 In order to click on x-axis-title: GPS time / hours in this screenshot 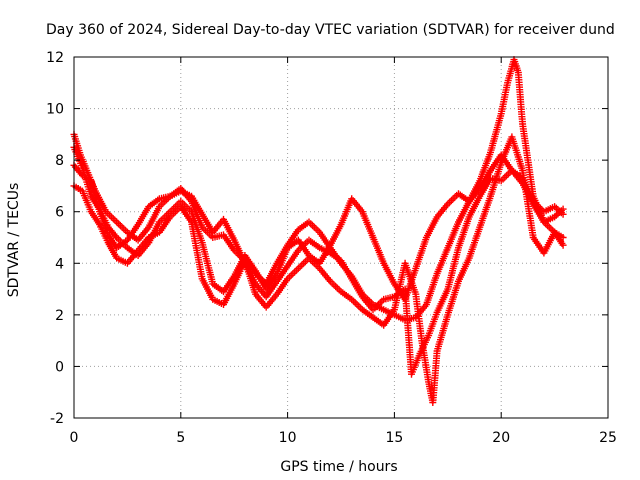, I will do `click(338, 467)`.